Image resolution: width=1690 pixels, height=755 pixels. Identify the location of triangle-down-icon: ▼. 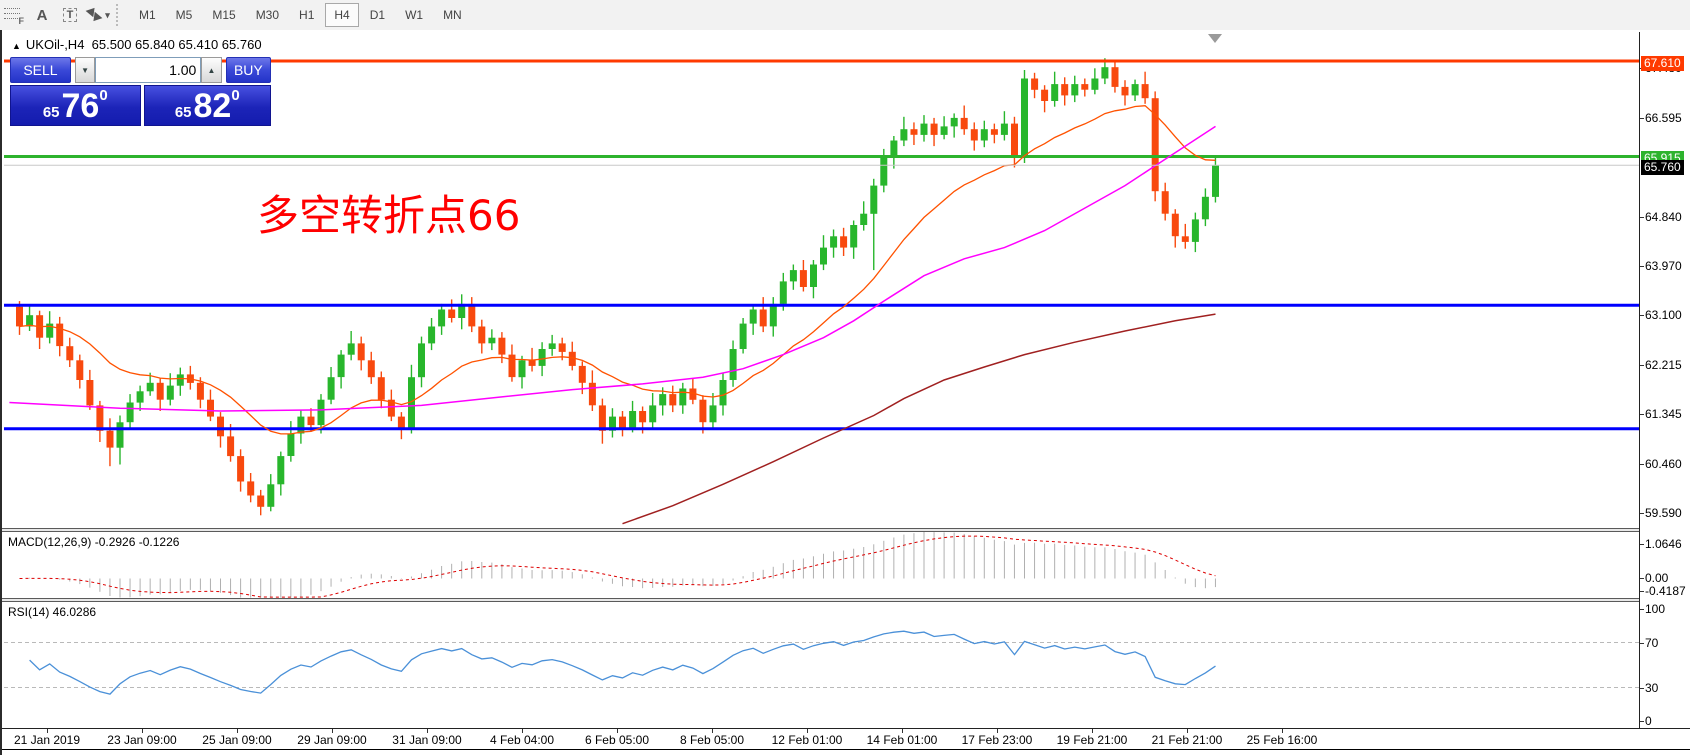
(85, 70).